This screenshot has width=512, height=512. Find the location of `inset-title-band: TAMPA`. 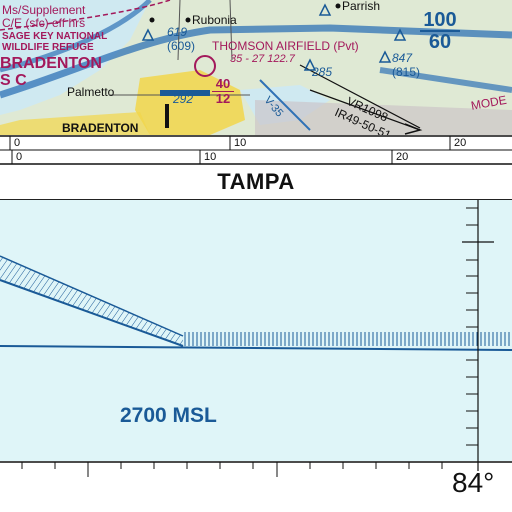

inset-title-band: TAMPA is located at coordinates (256, 182).